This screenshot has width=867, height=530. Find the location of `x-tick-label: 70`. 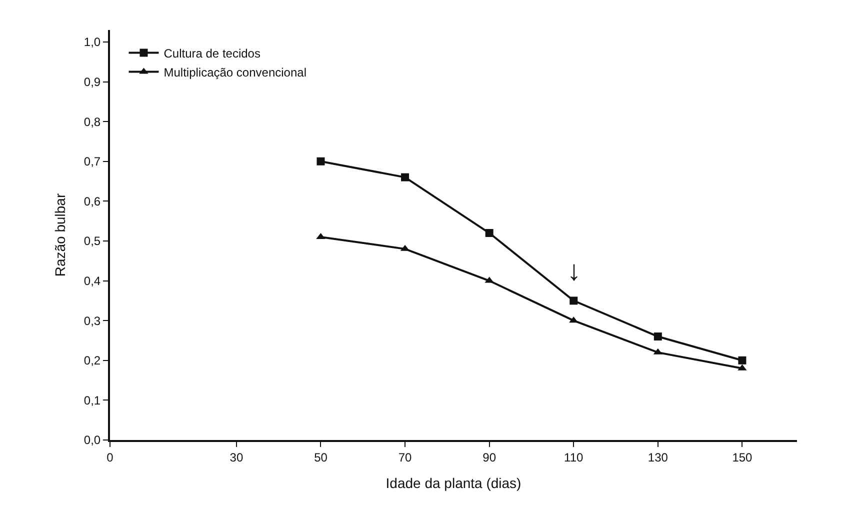

x-tick-label: 70 is located at coordinates (405, 457).